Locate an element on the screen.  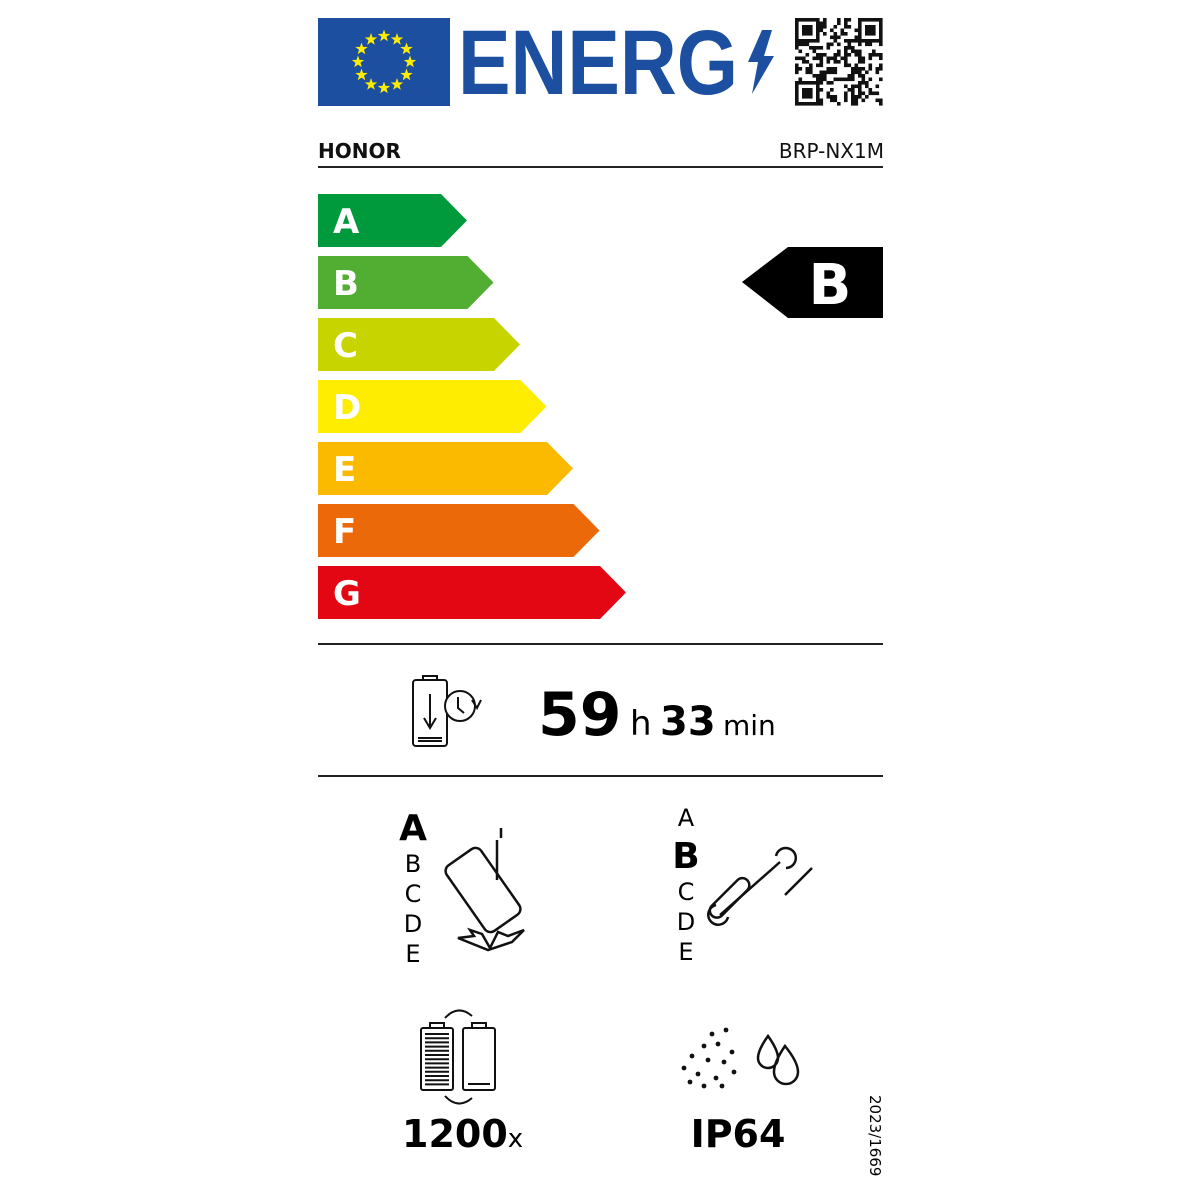
rating-arrow: B is located at coordinates (812, 282).